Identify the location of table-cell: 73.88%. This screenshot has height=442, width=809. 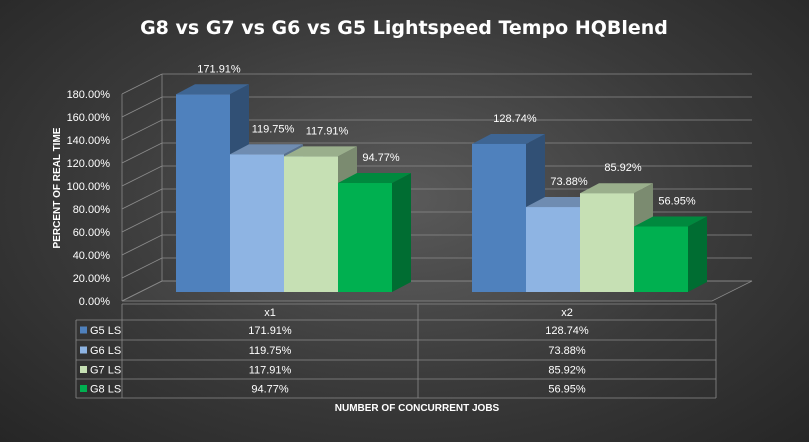
(567, 351).